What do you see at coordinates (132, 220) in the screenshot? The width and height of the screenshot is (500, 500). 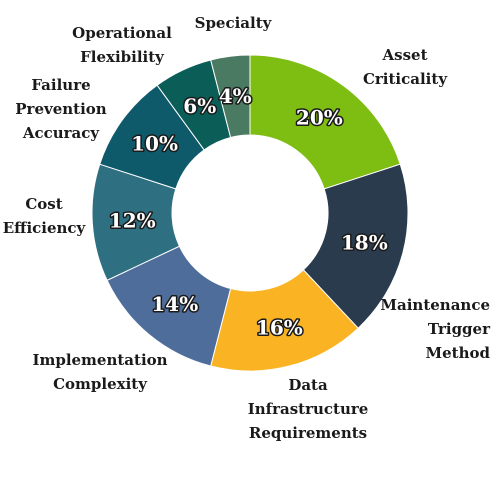 I see `percent-label-cost-efficiency: 12%` at bounding box center [132, 220].